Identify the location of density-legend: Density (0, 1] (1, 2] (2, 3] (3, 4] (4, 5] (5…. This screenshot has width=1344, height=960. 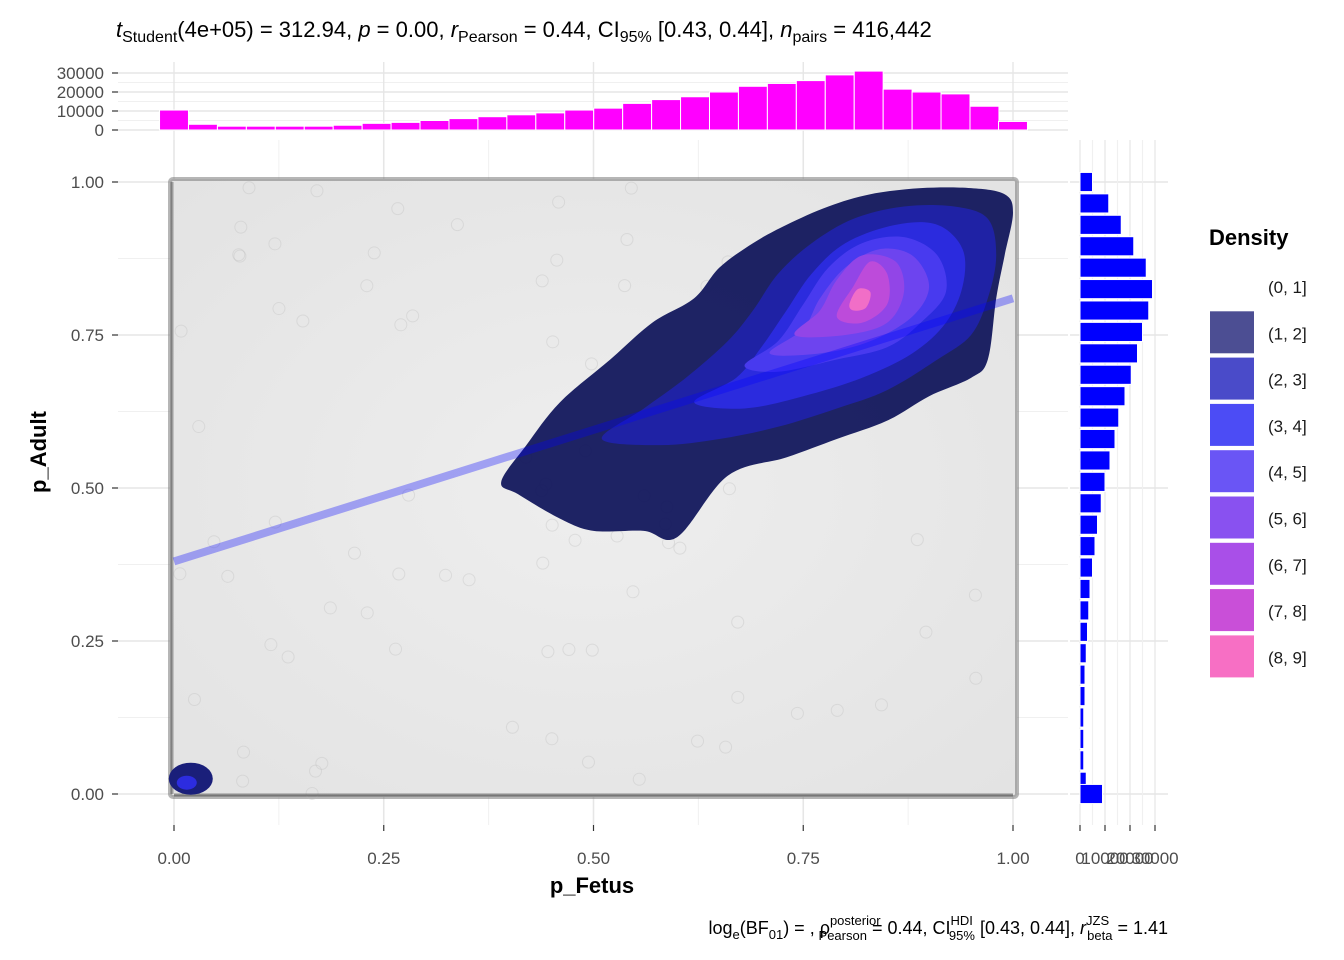
(1258, 451).